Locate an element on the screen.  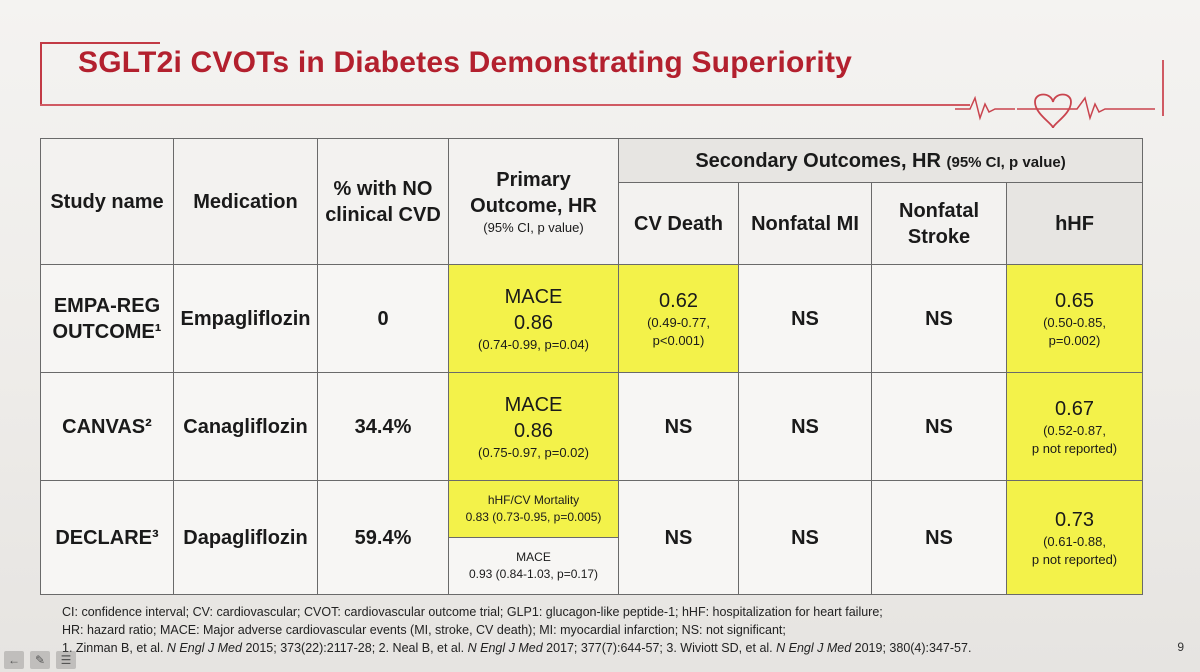
frame-line-left is located at coordinates (41, 73).